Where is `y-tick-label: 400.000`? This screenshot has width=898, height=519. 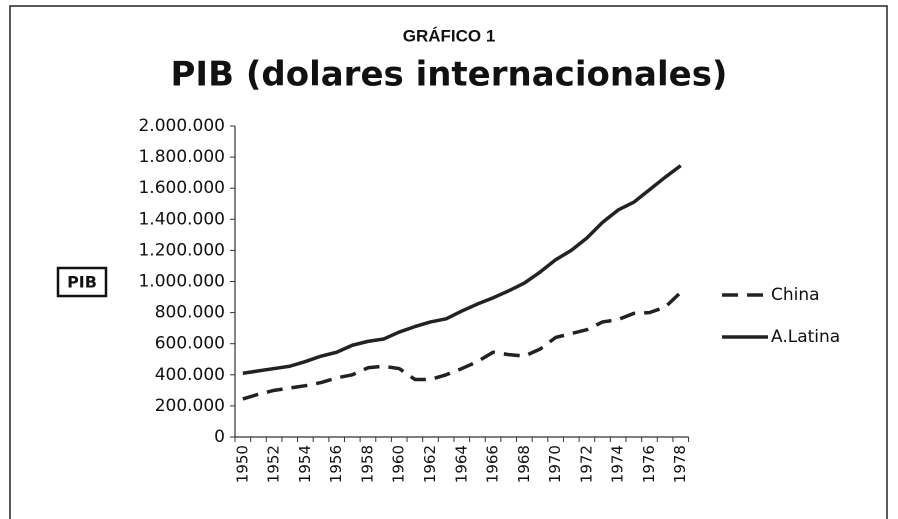 y-tick-label: 400.000 is located at coordinates (190, 375).